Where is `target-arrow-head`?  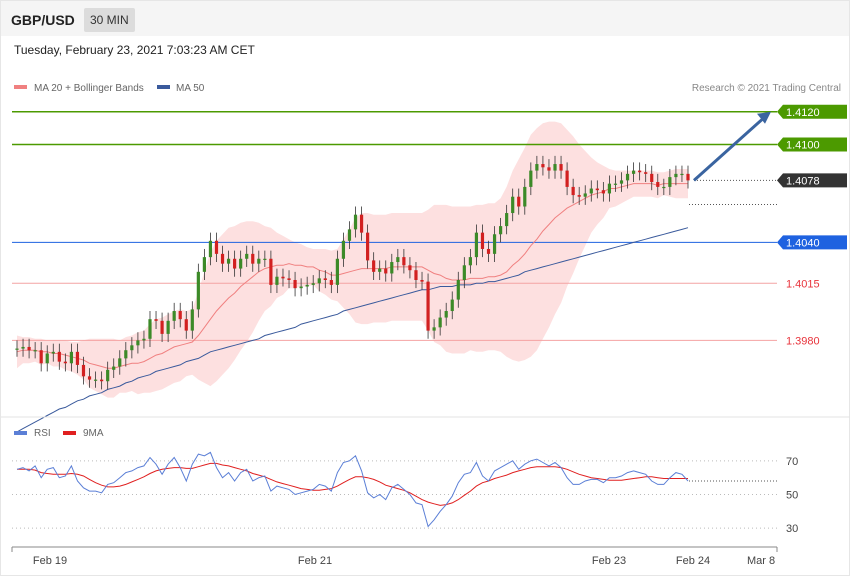
target-arrow-head is located at coordinates (764, 117).